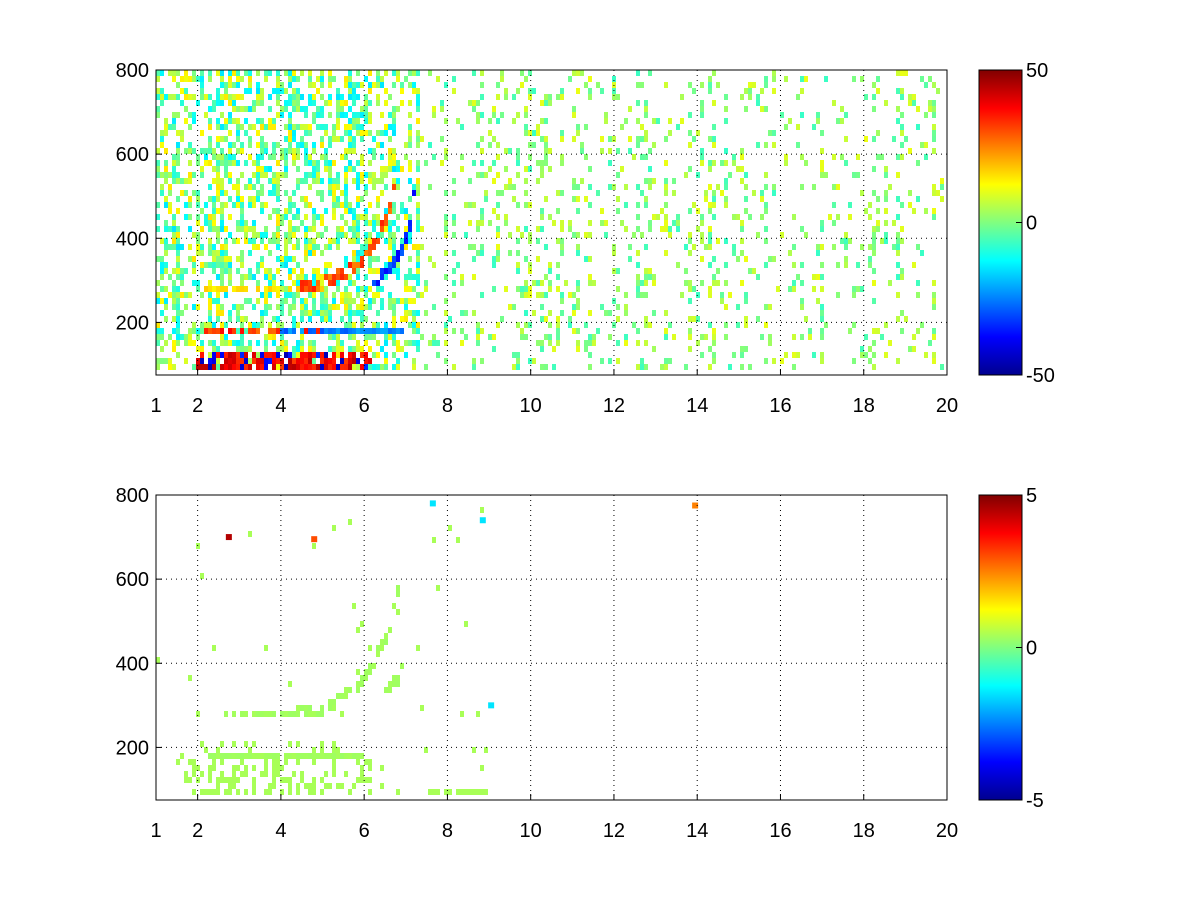 Image resolution: width=1200 pixels, height=900 pixels. Describe the element at coordinates (1000, 222) in the screenshot. I see `colorbar-gradient-top` at that location.